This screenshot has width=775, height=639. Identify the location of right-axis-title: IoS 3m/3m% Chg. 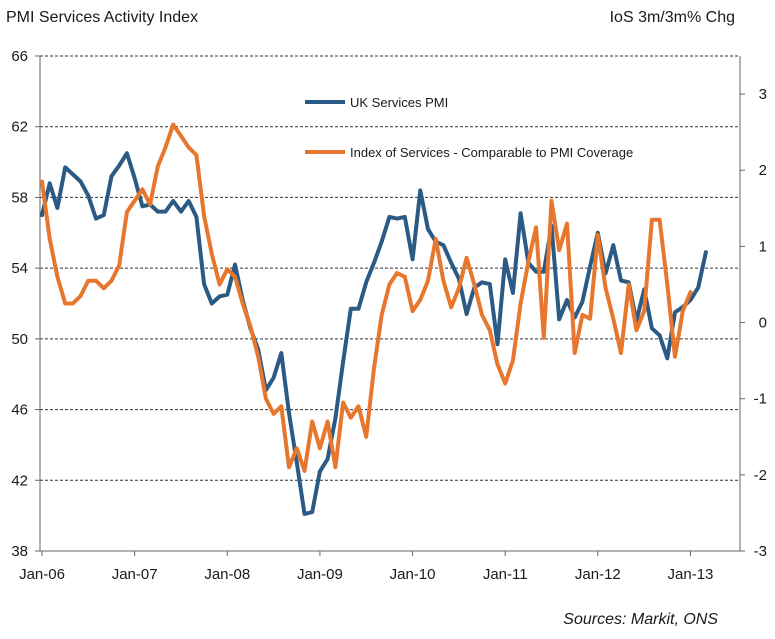
(672, 17).